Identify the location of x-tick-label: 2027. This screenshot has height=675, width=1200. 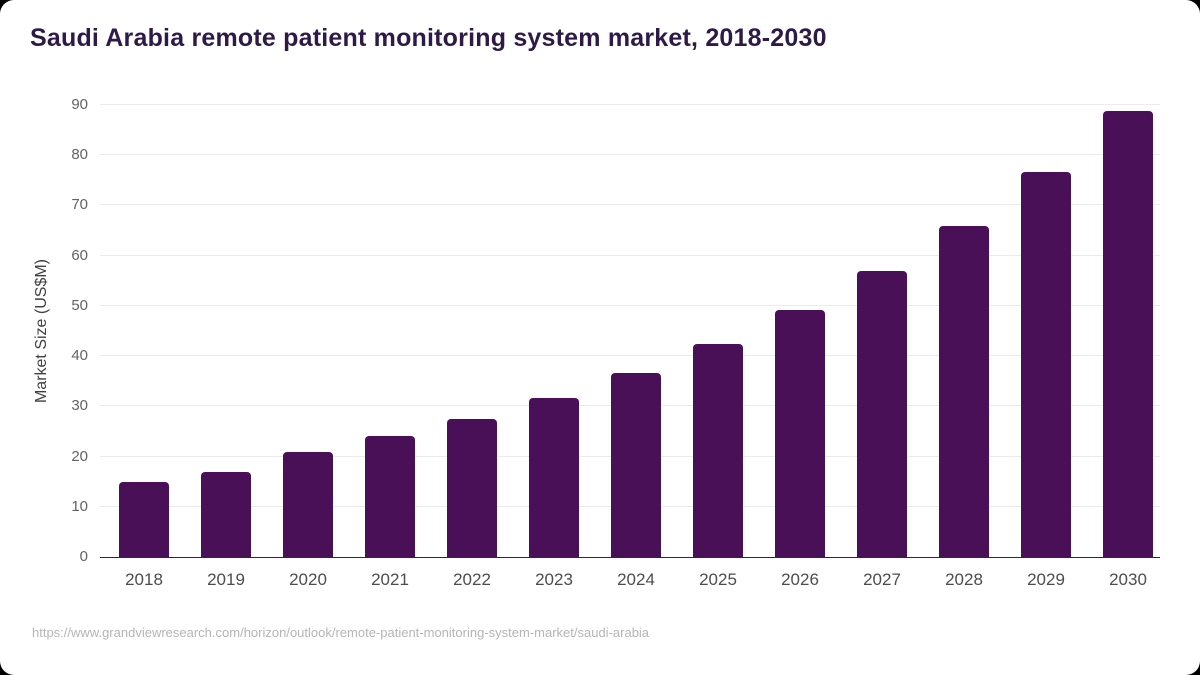
(882, 579).